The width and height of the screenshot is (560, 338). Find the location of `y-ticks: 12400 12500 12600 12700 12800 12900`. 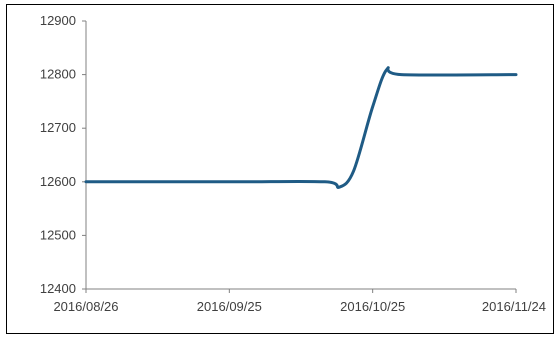

y-ticks: 12400 12500 12600 12700 12800 12900 is located at coordinates (63, 154).